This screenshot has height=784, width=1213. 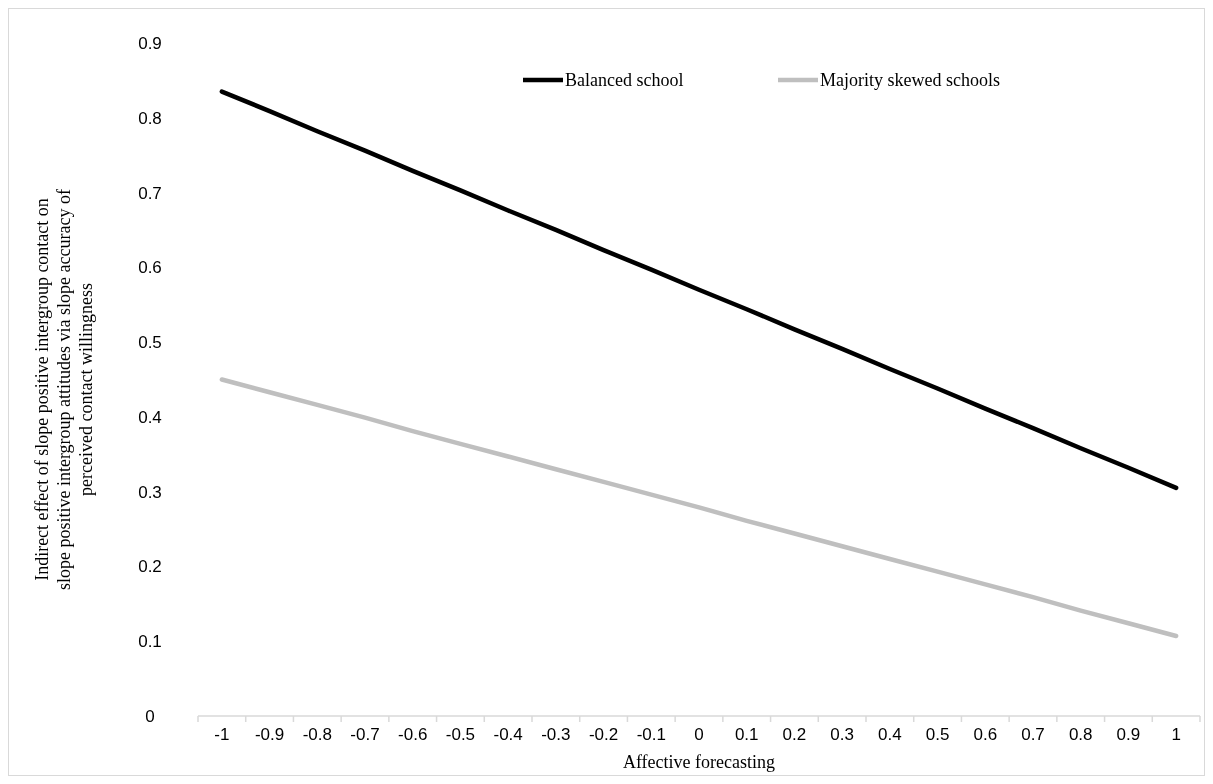 What do you see at coordinates (1080, 734) in the screenshot?
I see `x-tick-label: 0.8` at bounding box center [1080, 734].